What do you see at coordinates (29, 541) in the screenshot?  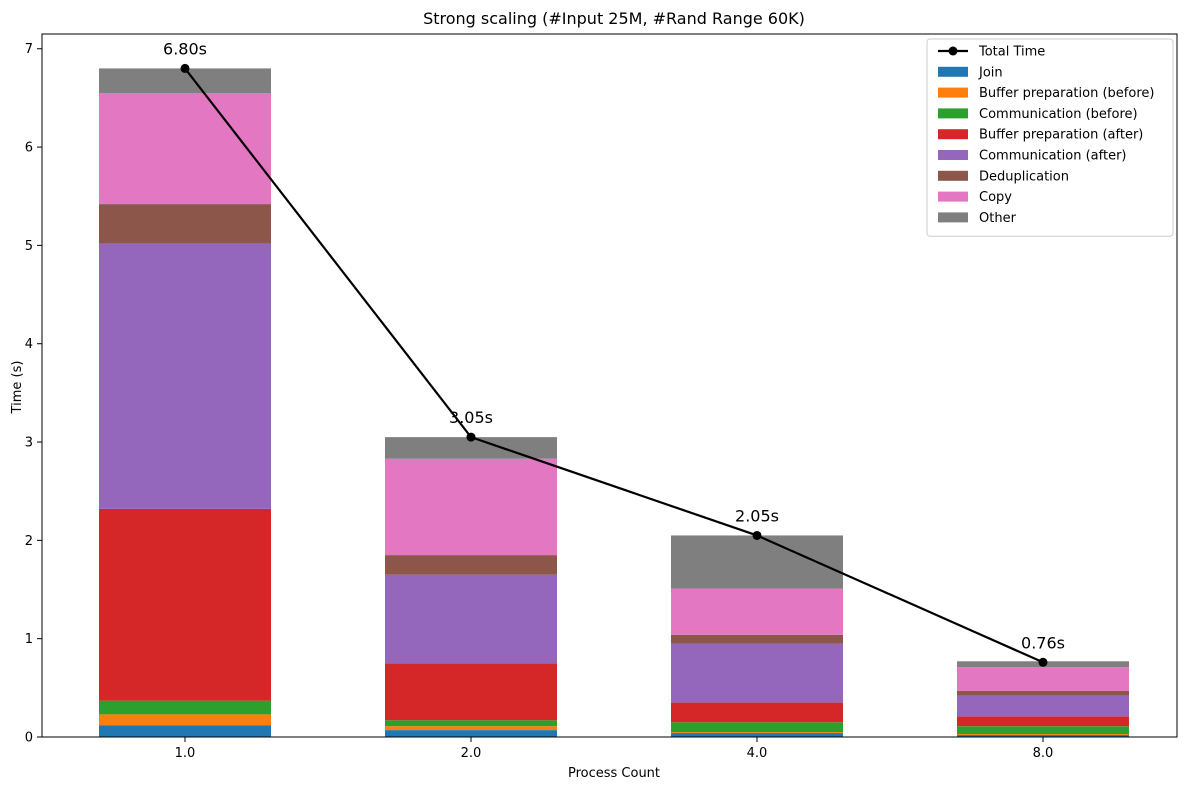 I see `y-tick-label-2: 2` at bounding box center [29, 541].